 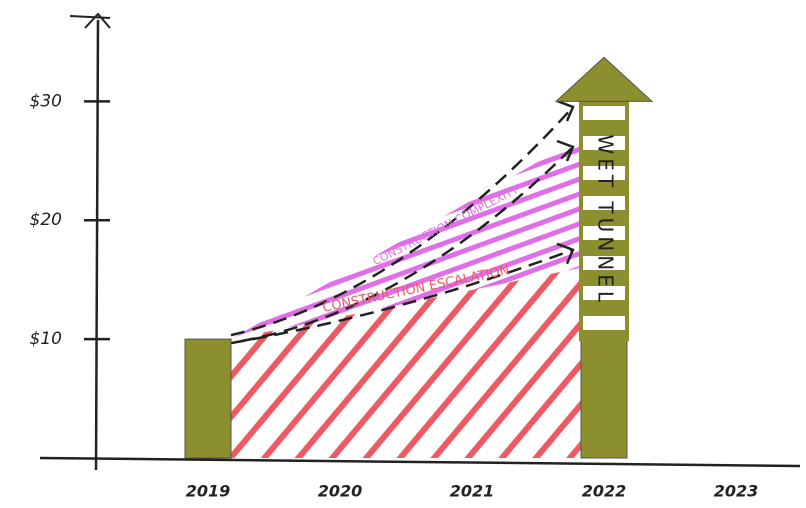 I want to click on y-axis-arrow, so click(x=90, y=20).